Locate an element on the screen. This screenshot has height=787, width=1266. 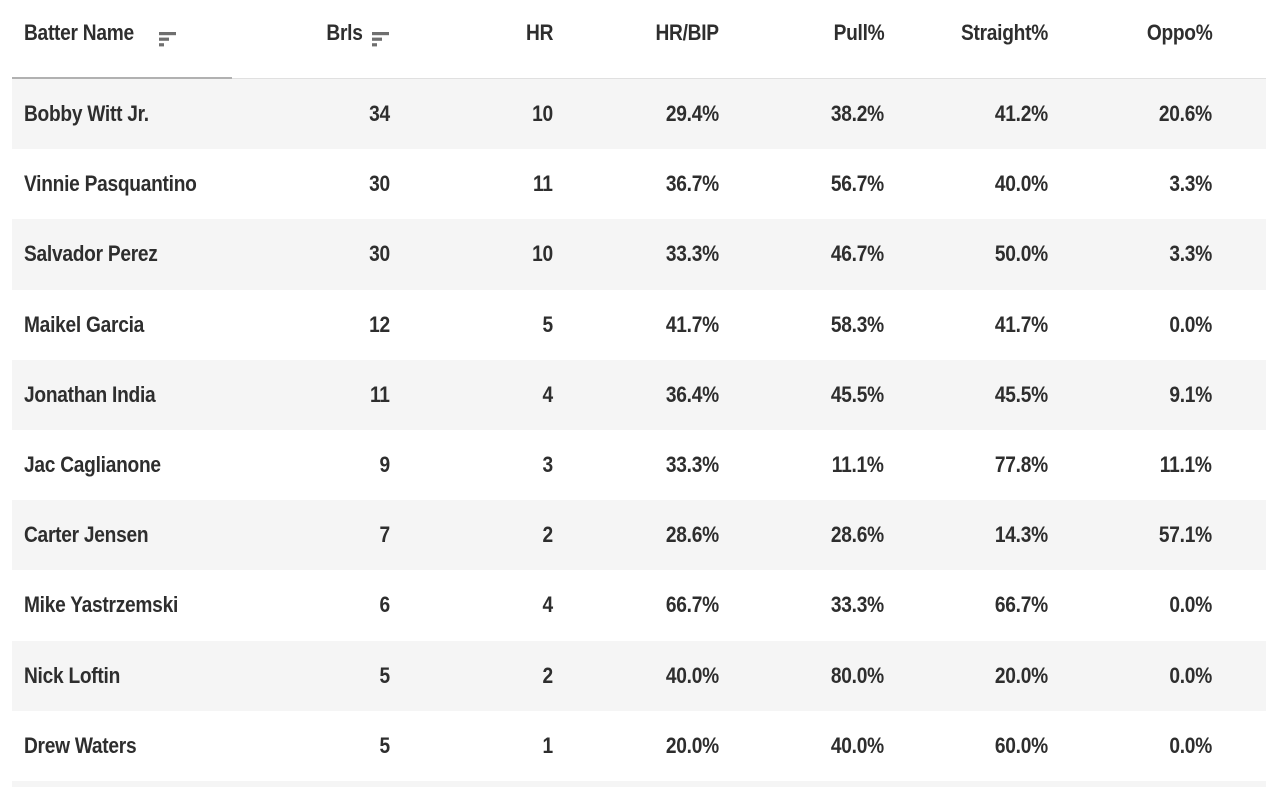
stat-cell: 29.4% is located at coordinates (636, 114).